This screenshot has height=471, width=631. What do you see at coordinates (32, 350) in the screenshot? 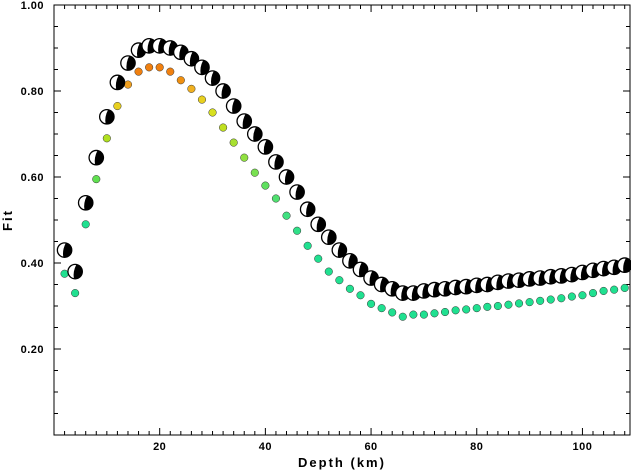
I see `y-tick-label: 0.20` at bounding box center [32, 350].